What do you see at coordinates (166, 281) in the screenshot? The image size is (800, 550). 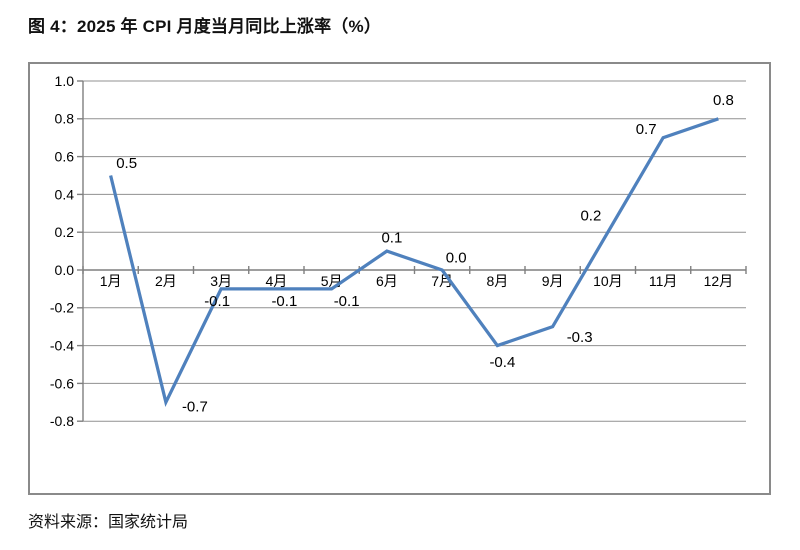 I see `svg-text: 2月` at bounding box center [166, 281].